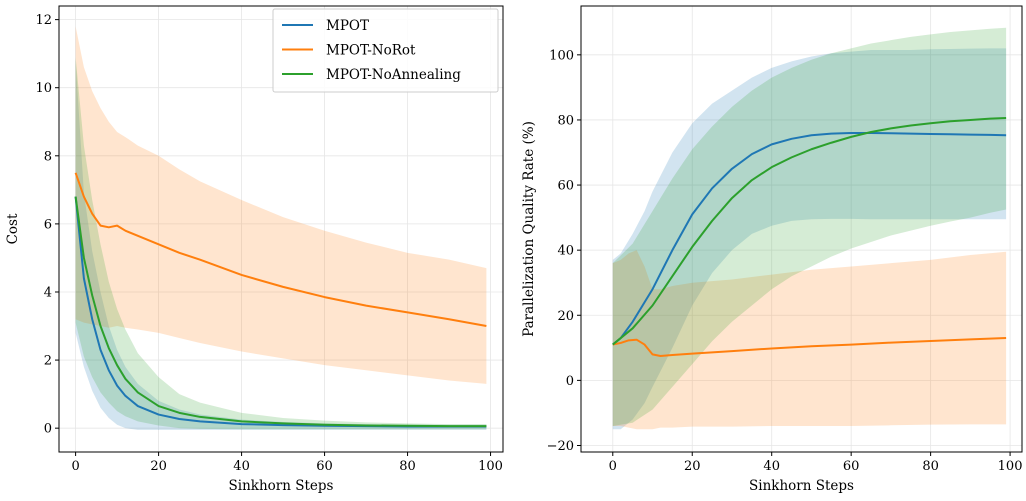 Image resolution: width=1026 pixels, height=501 pixels. Describe the element at coordinates (565, 120) in the screenshot. I see `y-tick-label: 80` at that location.